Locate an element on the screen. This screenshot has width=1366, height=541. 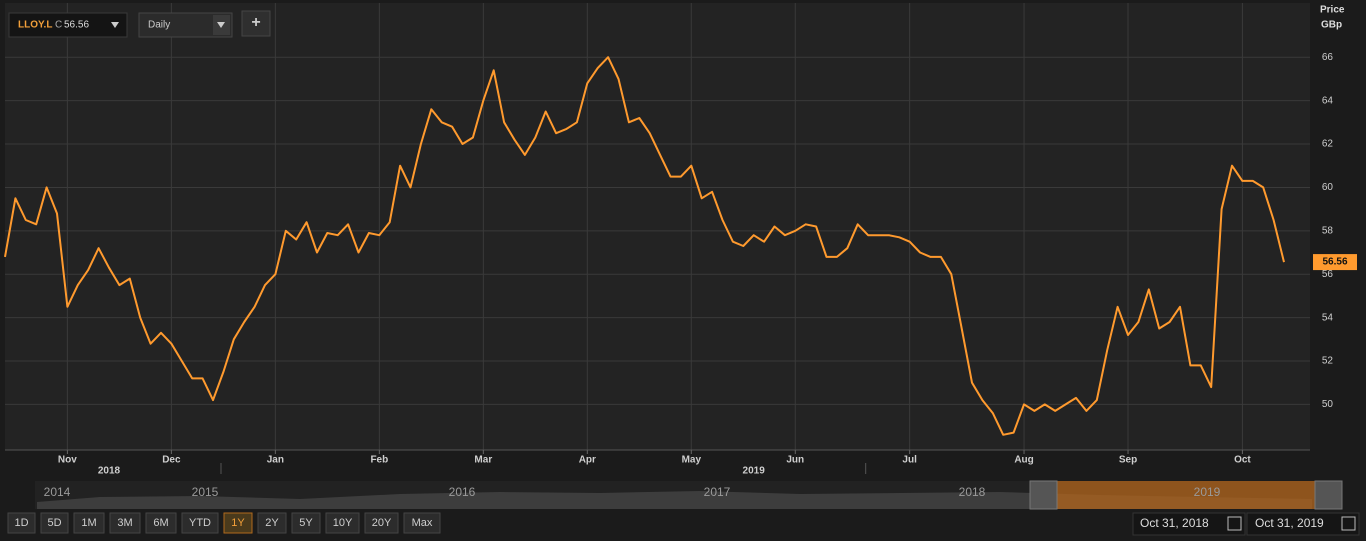
navigator: 2014 2015 2016 2017 2018 2019 is located at coordinates (689, 495).